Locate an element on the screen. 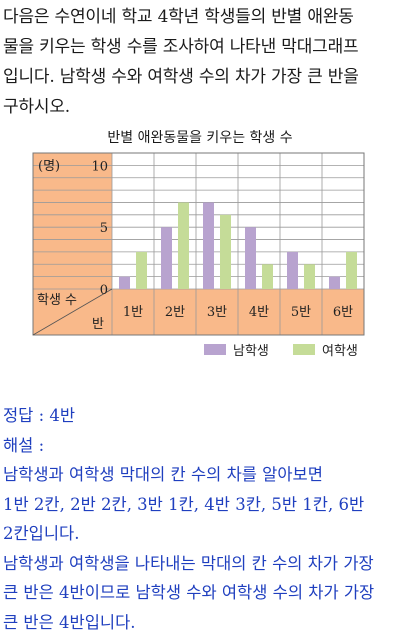 This screenshot has height=637, width=400. explanation-label: 해설 : is located at coordinates (201, 446).